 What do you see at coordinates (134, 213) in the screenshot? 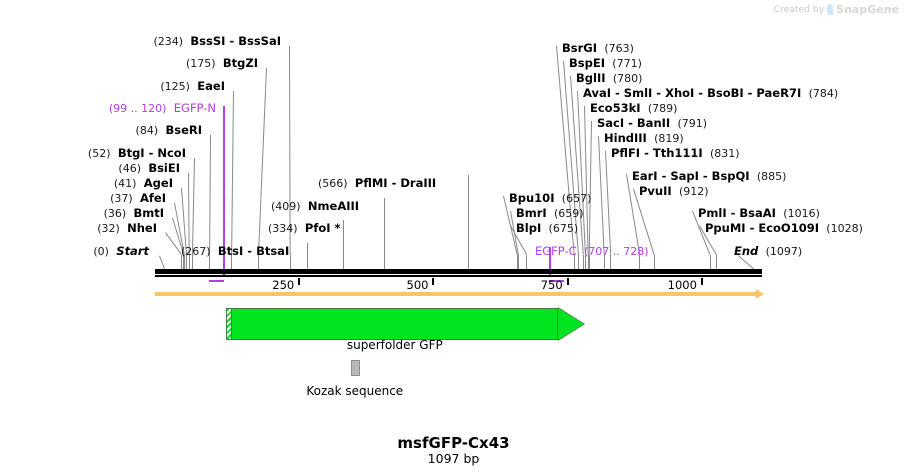
I see `site-label-bmti: (36) BmtI` at bounding box center [134, 213].